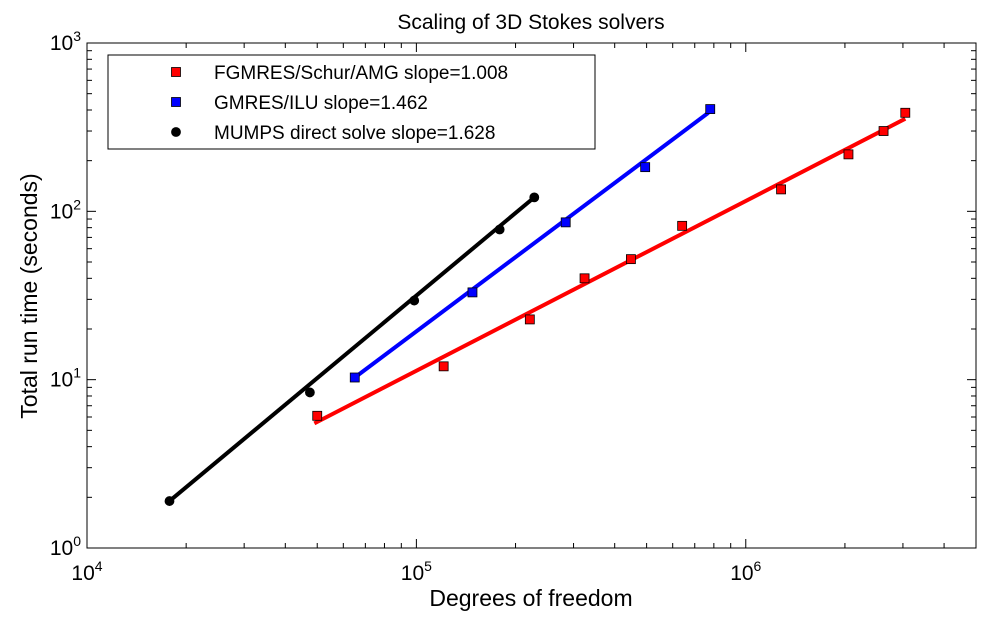  Describe the element at coordinates (86, 571) in the screenshot. I see `x-tick-label: 10⁴` at that location.